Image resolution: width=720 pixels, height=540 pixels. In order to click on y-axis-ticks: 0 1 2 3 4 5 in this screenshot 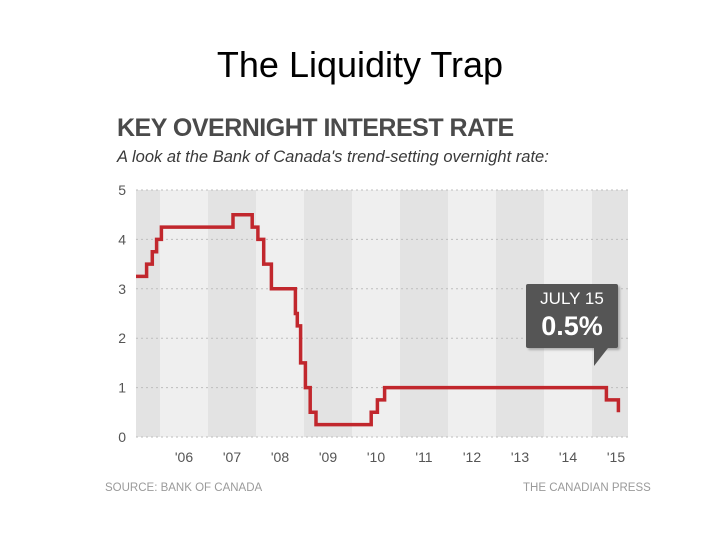, I will do `click(122, 313)`.